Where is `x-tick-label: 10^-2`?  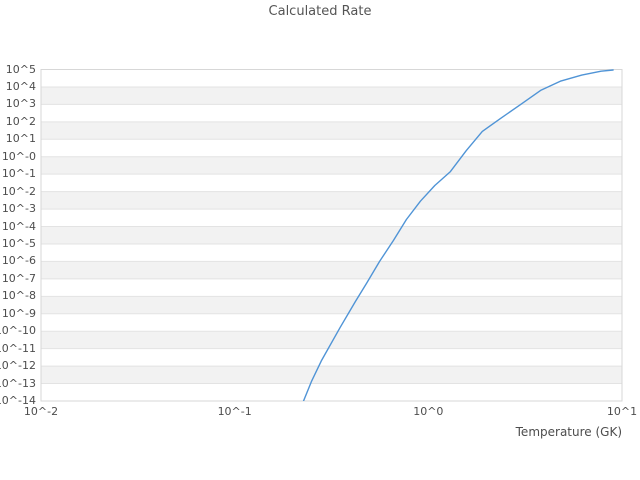
x-tick-label: 10^-2 is located at coordinates (41, 411).